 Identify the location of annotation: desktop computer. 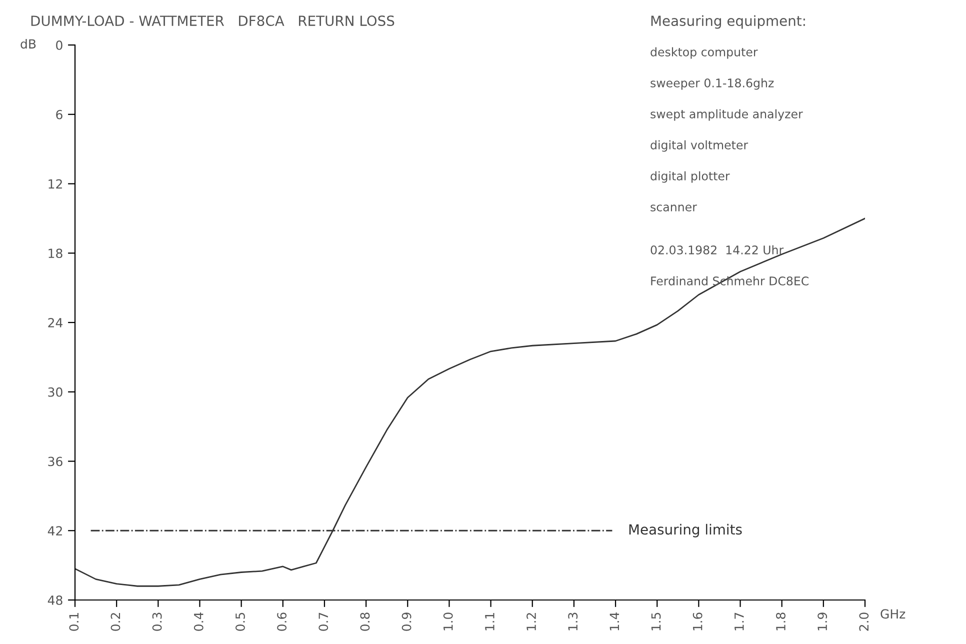
(704, 53).